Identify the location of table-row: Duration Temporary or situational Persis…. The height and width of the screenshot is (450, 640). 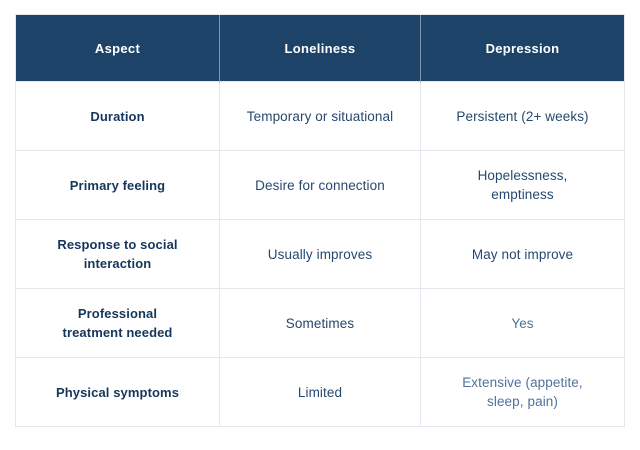
(320, 116).